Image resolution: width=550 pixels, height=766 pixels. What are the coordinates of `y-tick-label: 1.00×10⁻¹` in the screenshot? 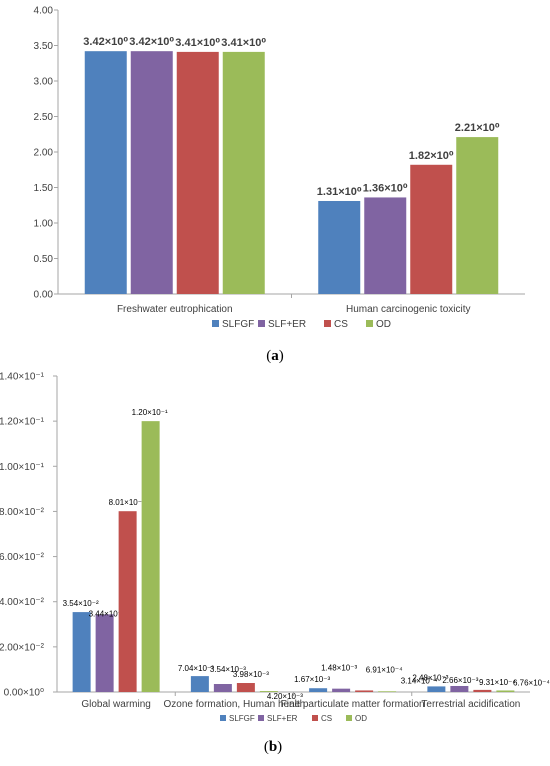 It's located at (22, 467).